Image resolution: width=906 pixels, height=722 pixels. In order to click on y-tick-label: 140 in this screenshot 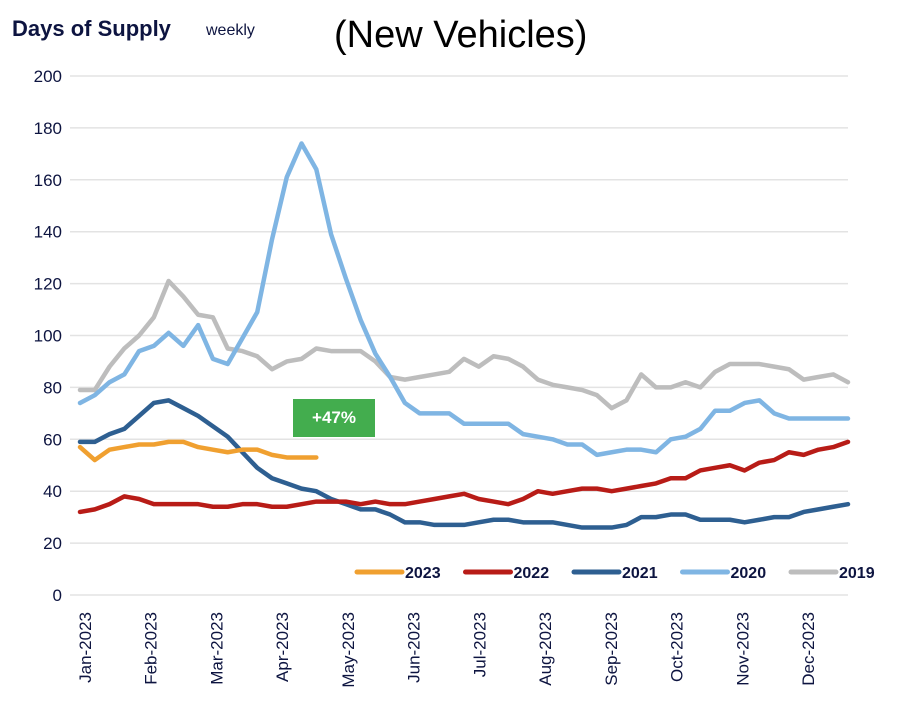, I will do `click(48, 232)`.